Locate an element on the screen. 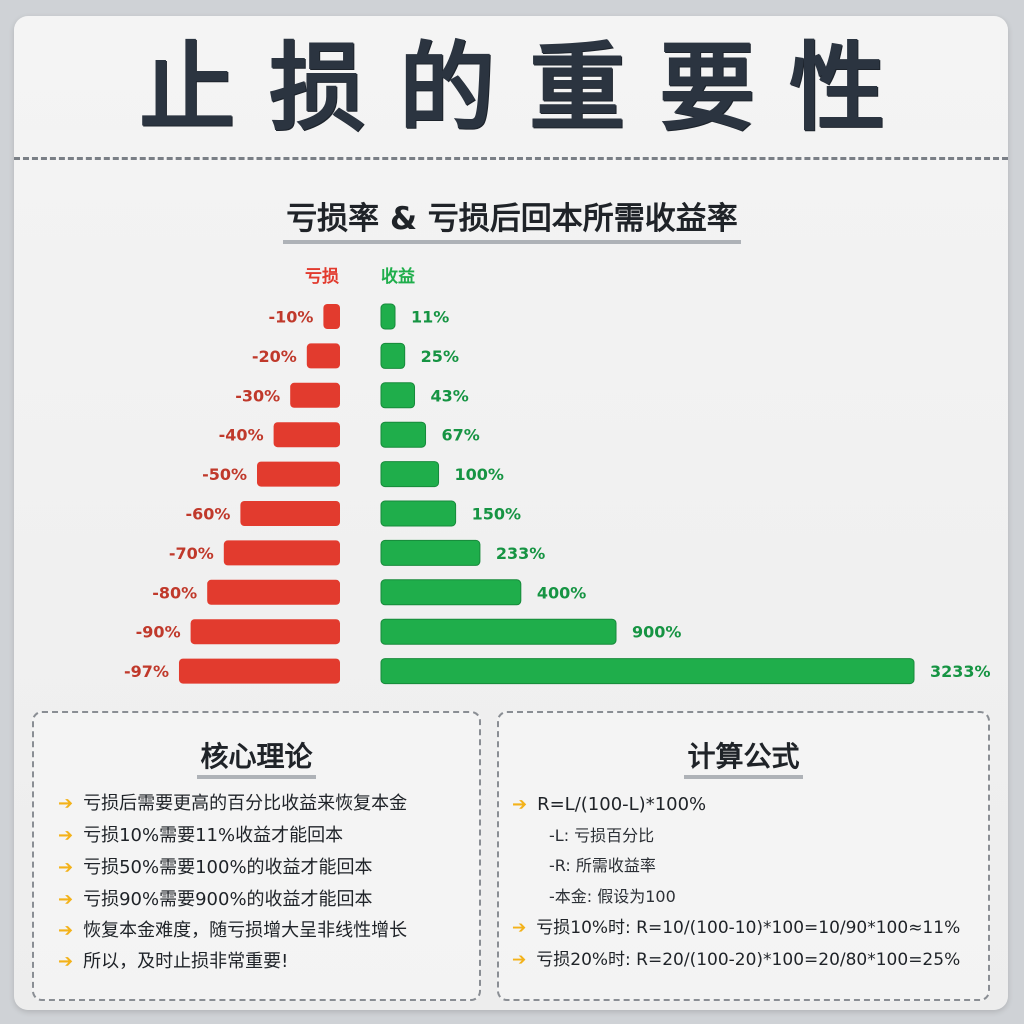 Image resolution: width=1024 pixels, height=1024 pixels. chart-title-text: 亏损率 & 亏损后回本所需收益率 is located at coordinates (512, 222).